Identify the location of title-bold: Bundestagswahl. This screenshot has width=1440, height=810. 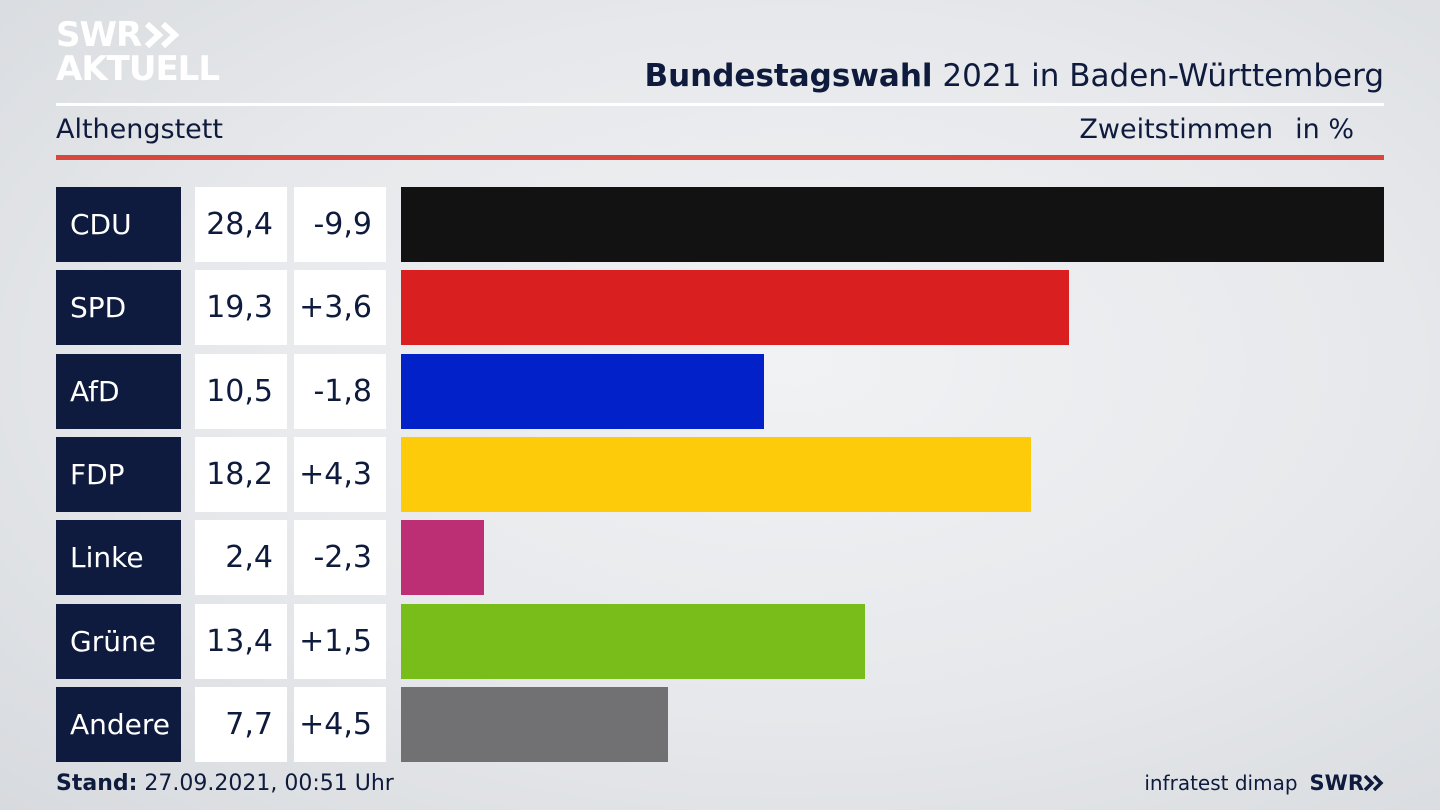
(788, 76).